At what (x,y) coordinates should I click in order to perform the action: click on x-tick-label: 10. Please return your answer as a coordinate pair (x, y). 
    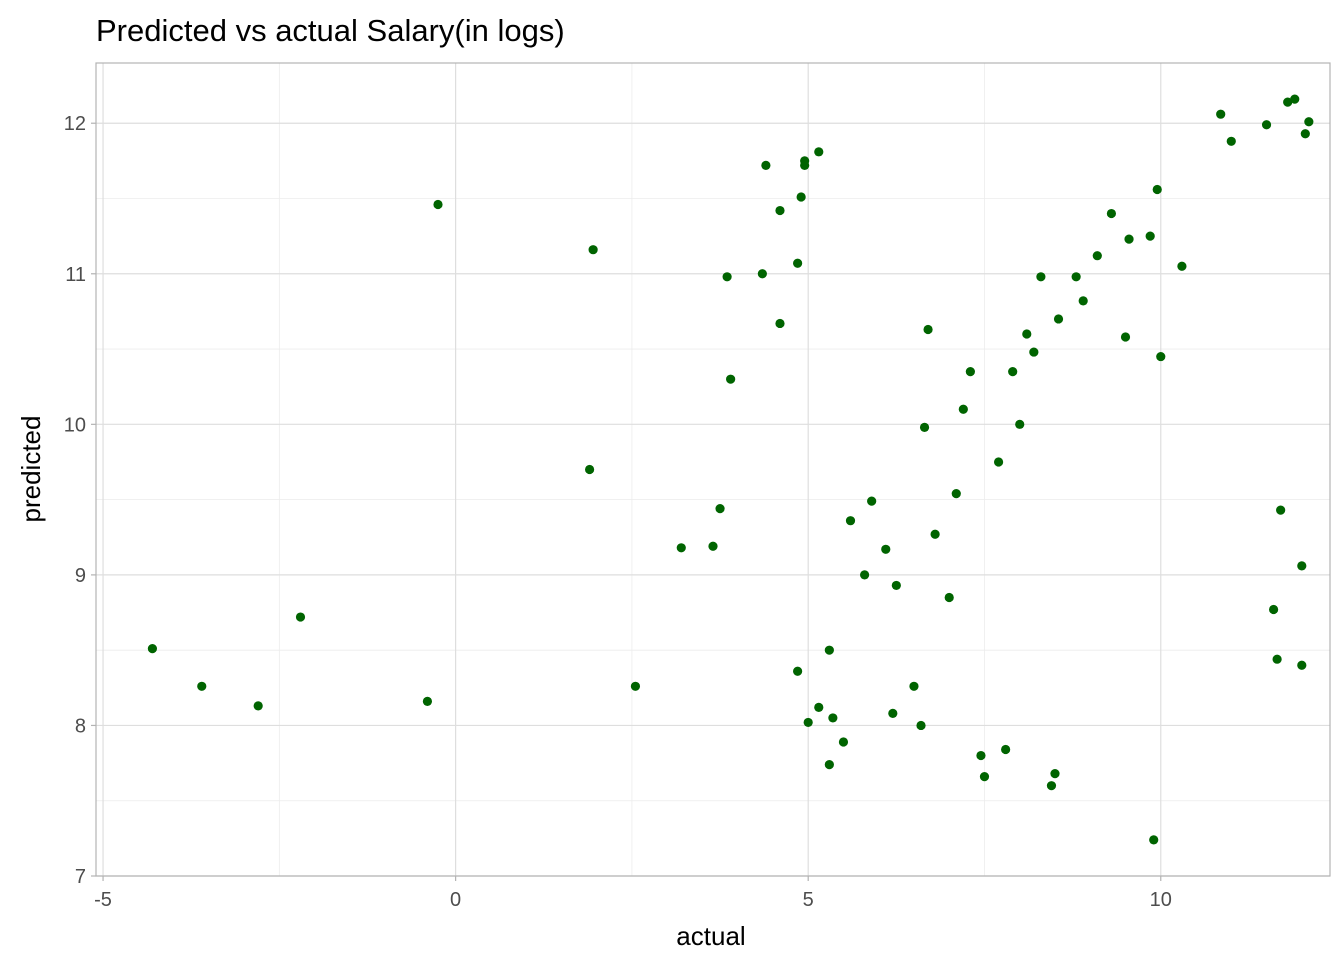
    Looking at the image, I should click on (1161, 900).